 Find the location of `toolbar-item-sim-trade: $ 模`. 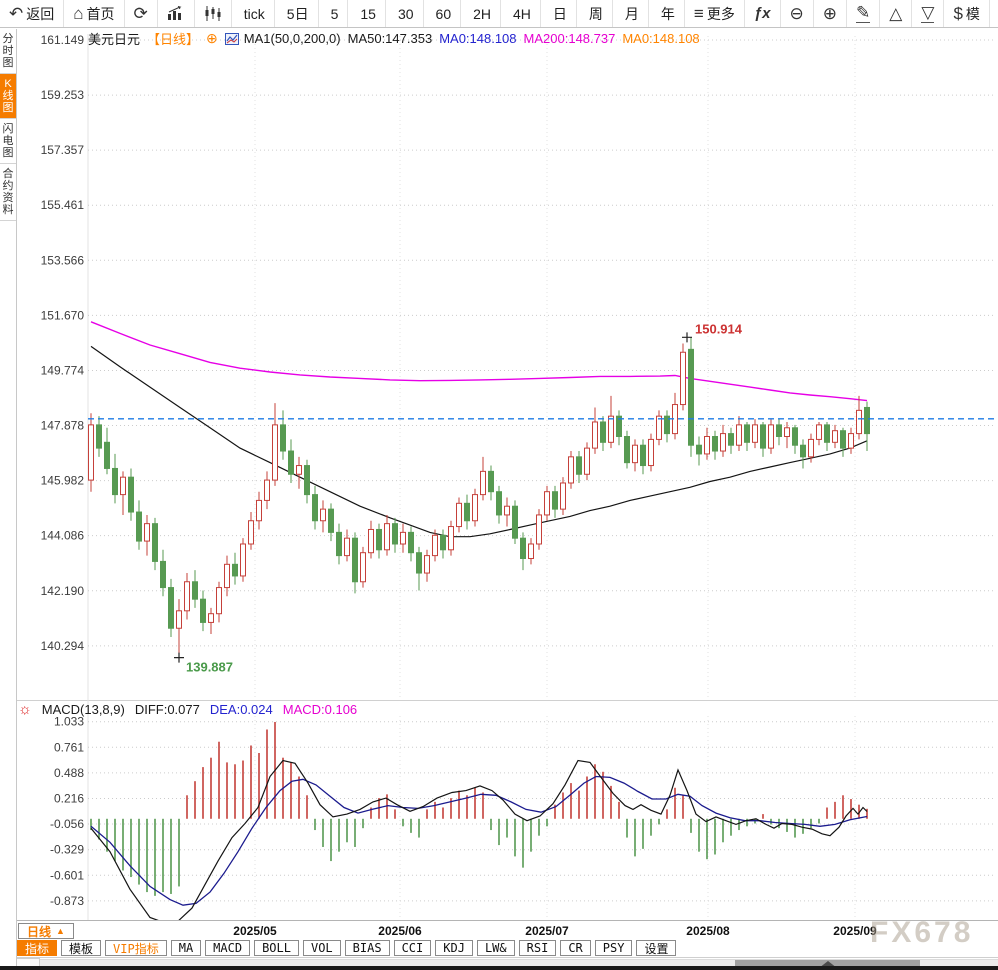

toolbar-item-sim-trade: $ 模 is located at coordinates (967, 13).